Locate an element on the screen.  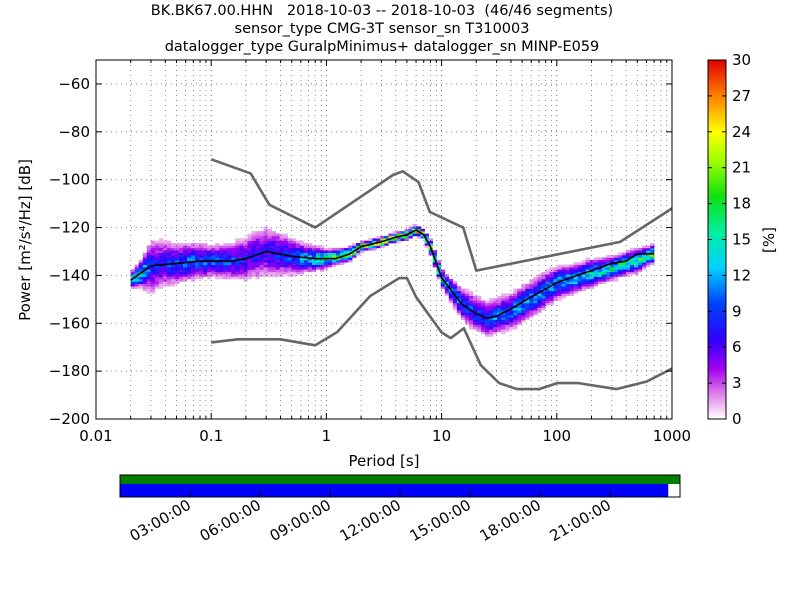
psd-density-cells is located at coordinates (392, 280).